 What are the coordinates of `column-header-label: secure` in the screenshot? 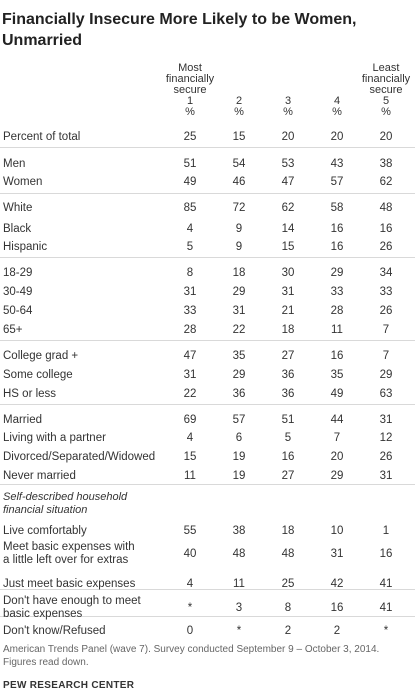 It's located at (190, 90).